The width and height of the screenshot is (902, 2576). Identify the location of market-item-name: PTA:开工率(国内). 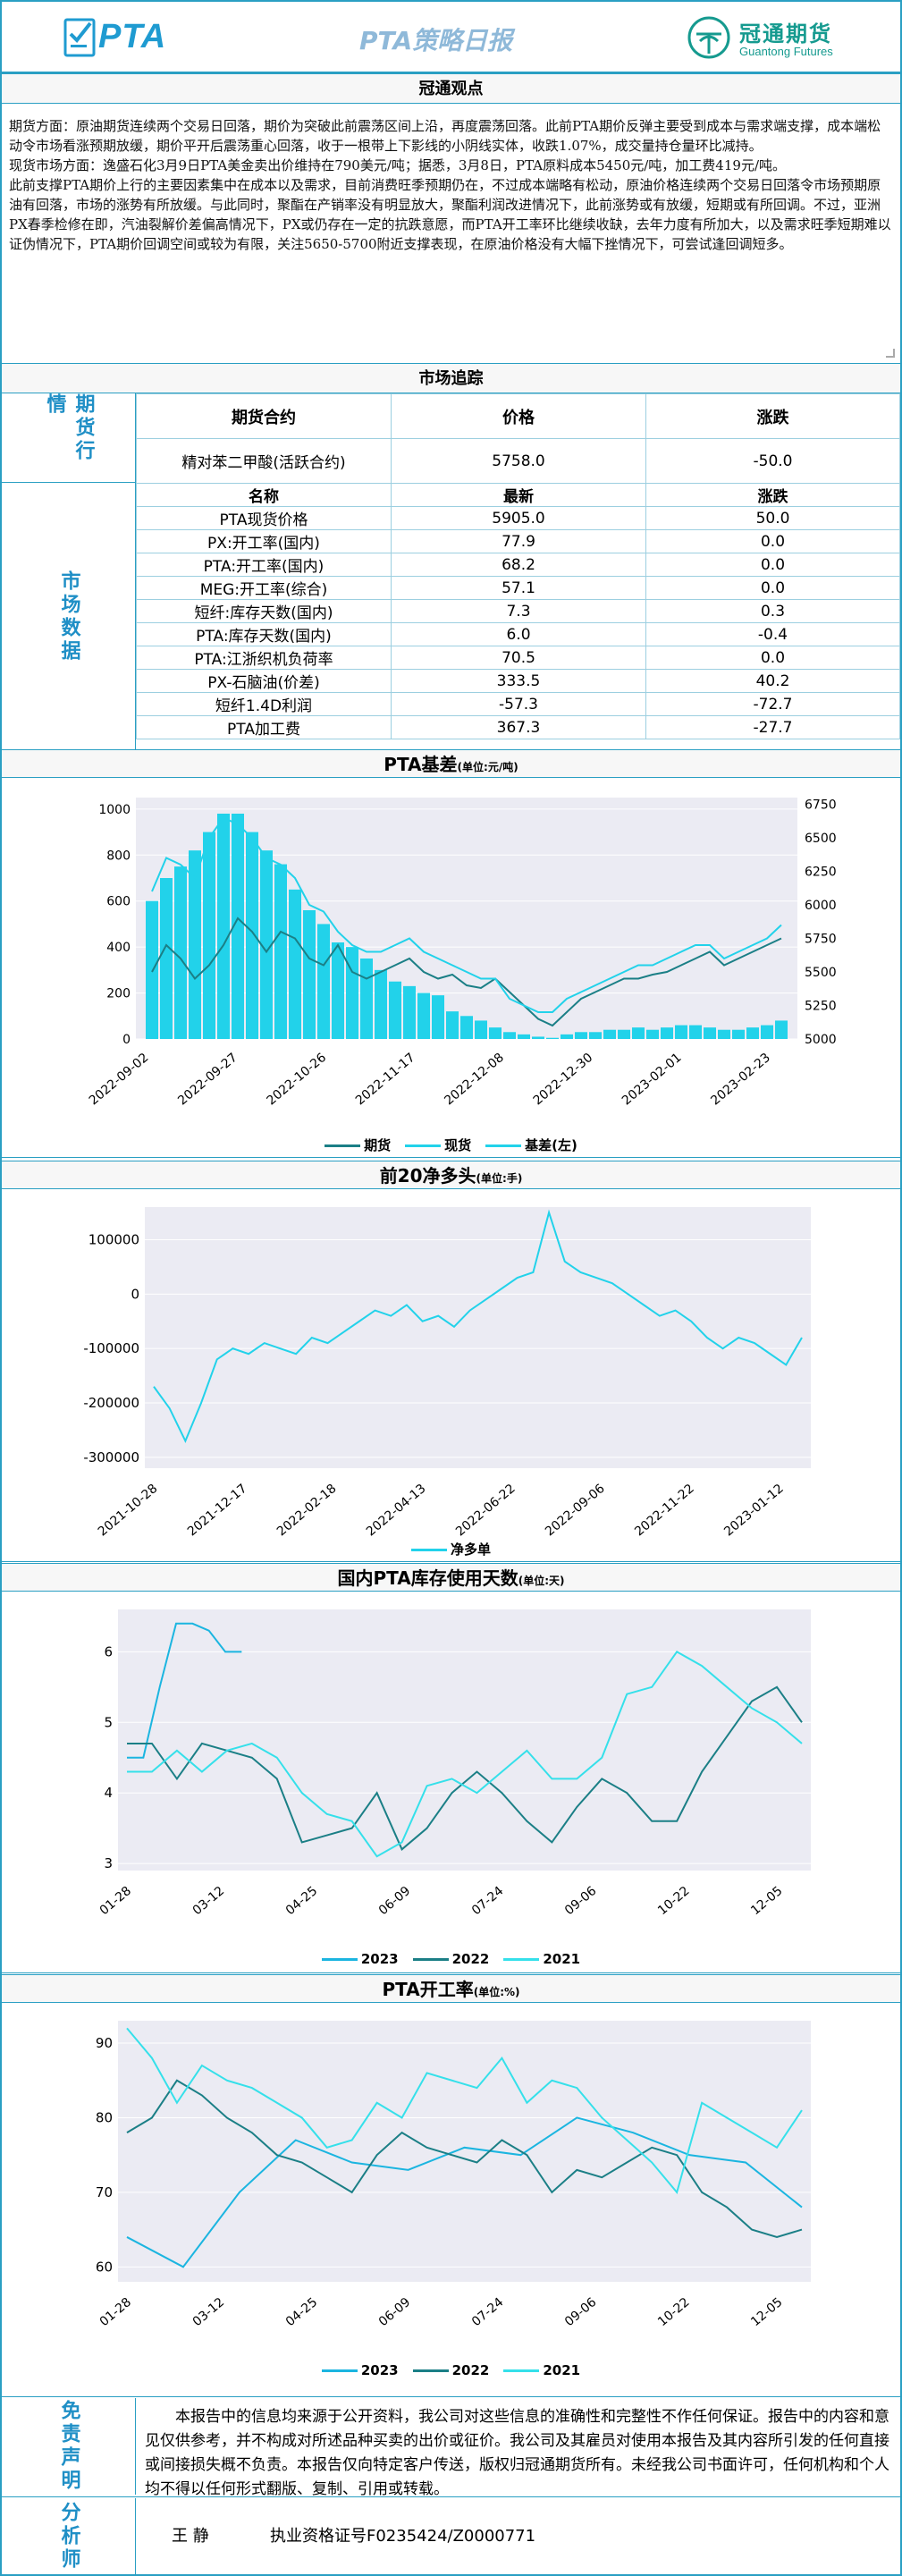
(264, 565).